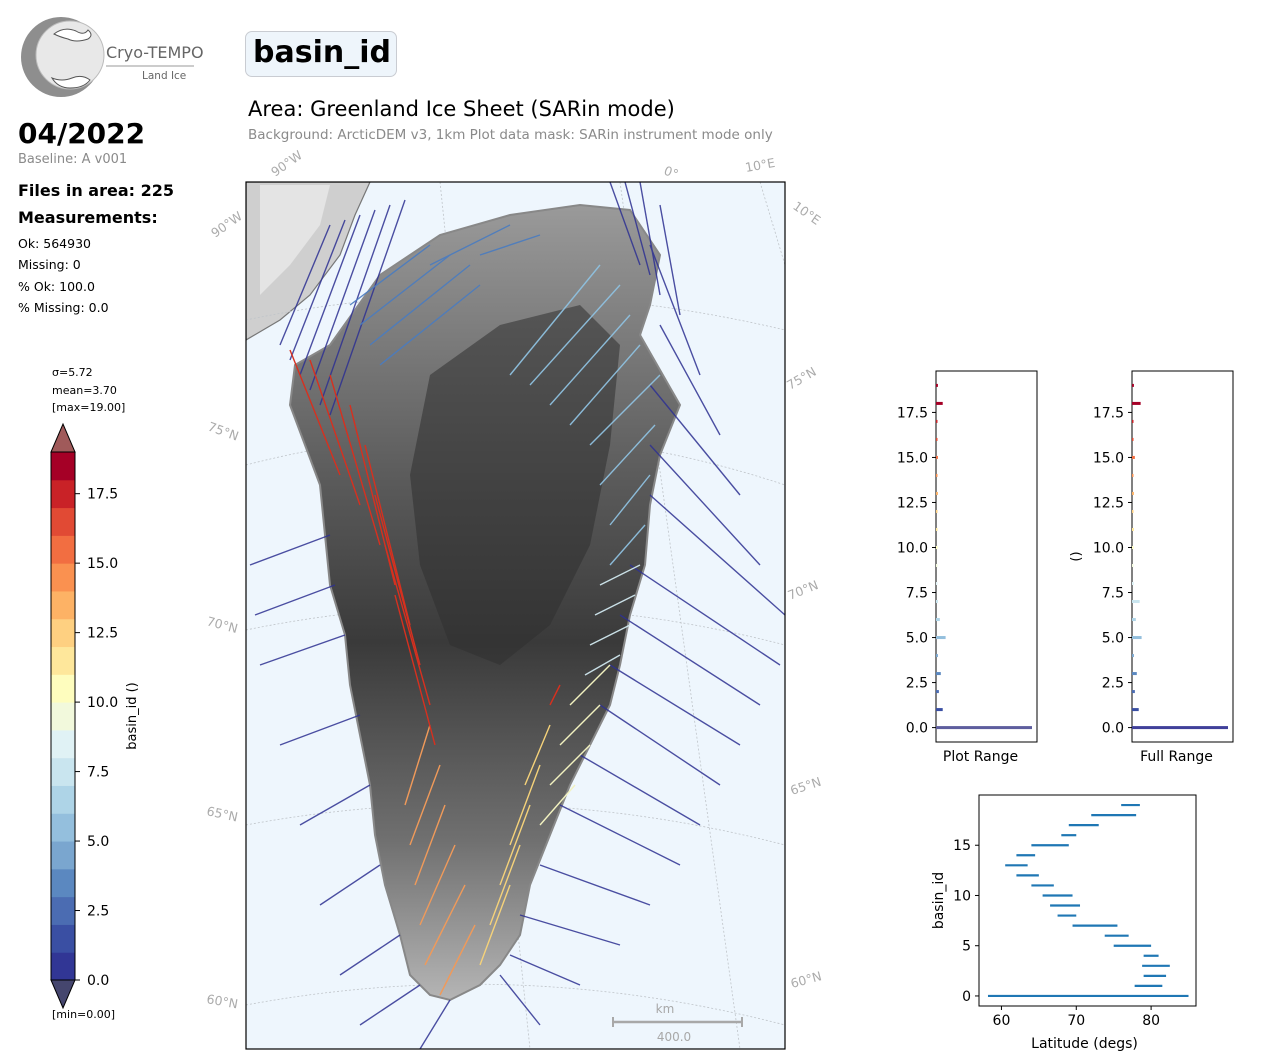 Image resolution: width=1272 pixels, height=1060 pixels. Describe the element at coordinates (54, 243) in the screenshot. I see `ok-count: Ok: 564930` at that location.